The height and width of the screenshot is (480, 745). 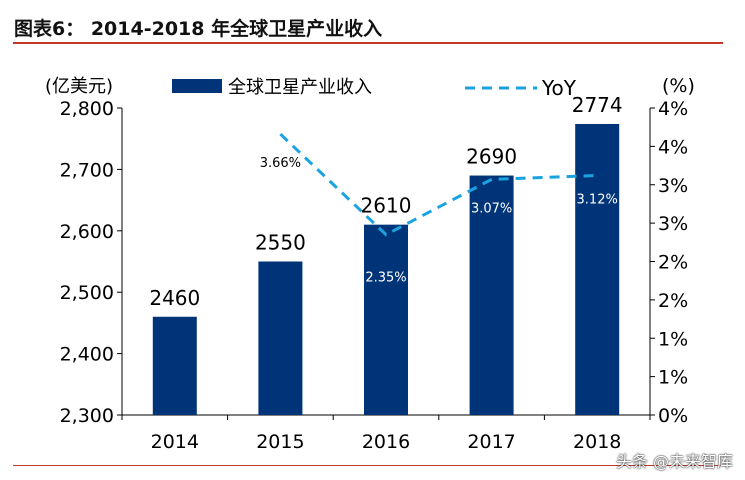 What do you see at coordinates (87, 416) in the screenshot?
I see `left-tick-label: 2,300` at bounding box center [87, 416].